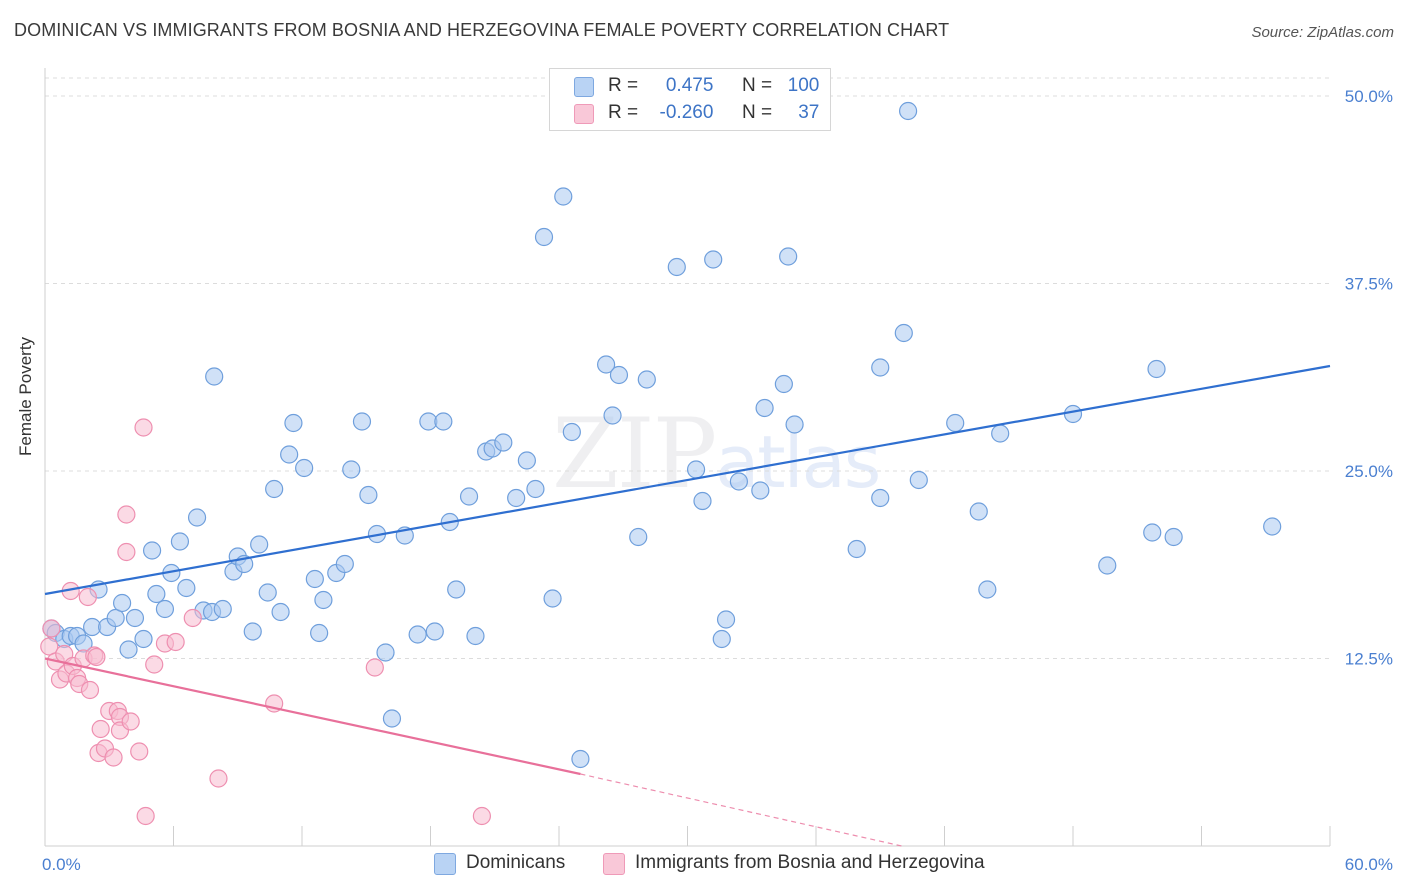  Describe the element at coordinates (623, 112) in the screenshot. I see `legend-r-label: R =` at that location.